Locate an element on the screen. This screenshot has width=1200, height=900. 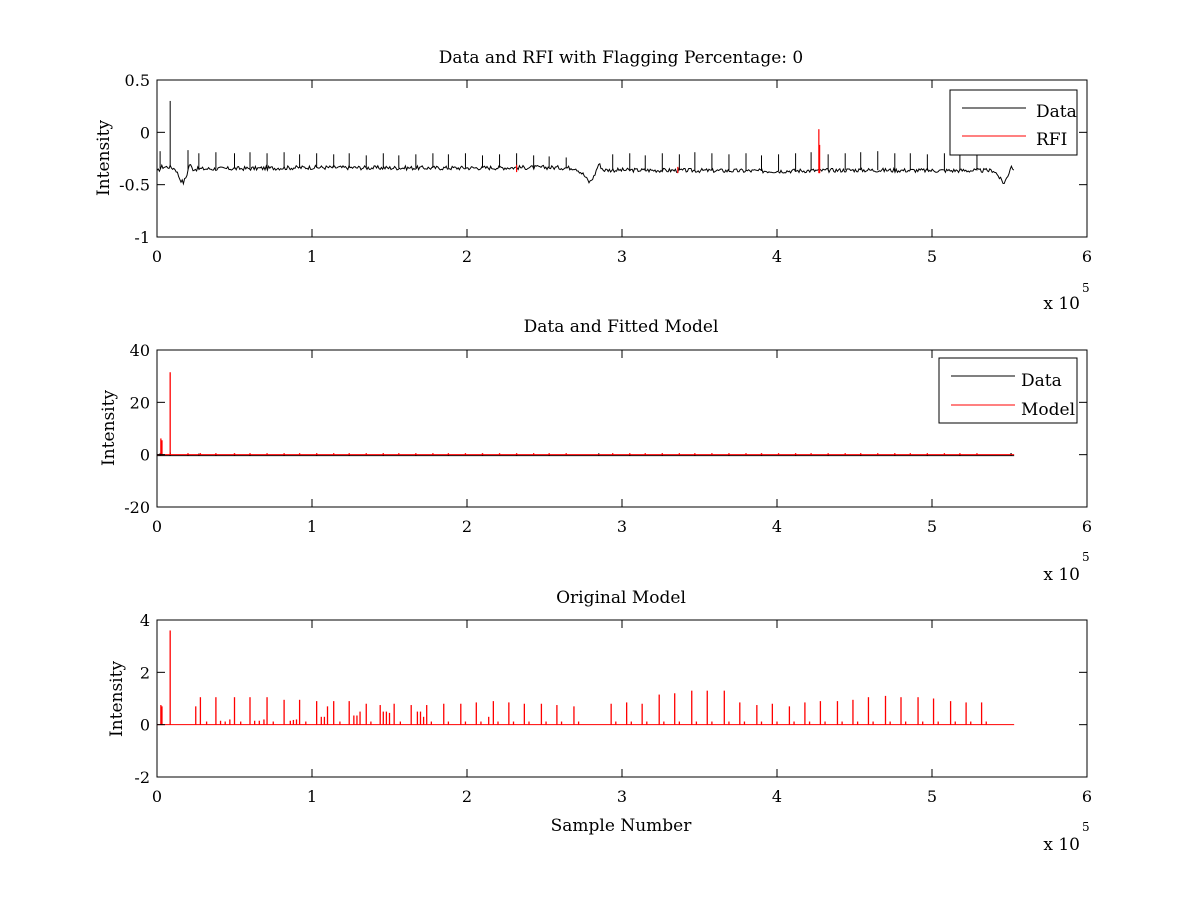
subplot-3-x-exponent-power: 5 is located at coordinates (1086, 827).